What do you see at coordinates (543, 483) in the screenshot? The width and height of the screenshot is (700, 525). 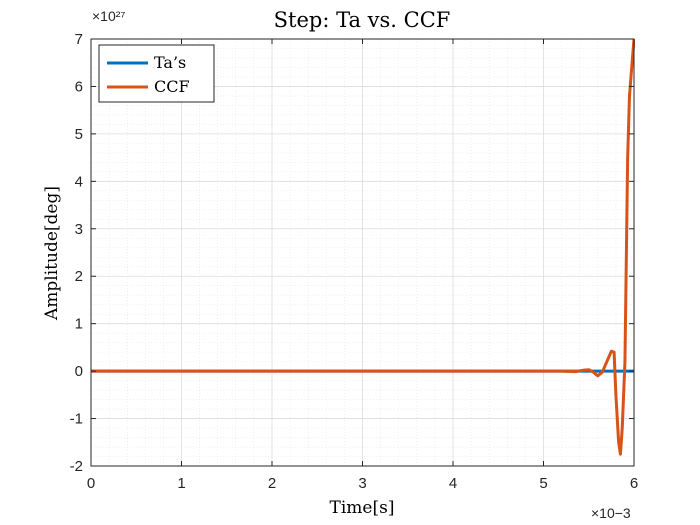 I see `x-tick-label: 5` at bounding box center [543, 483].